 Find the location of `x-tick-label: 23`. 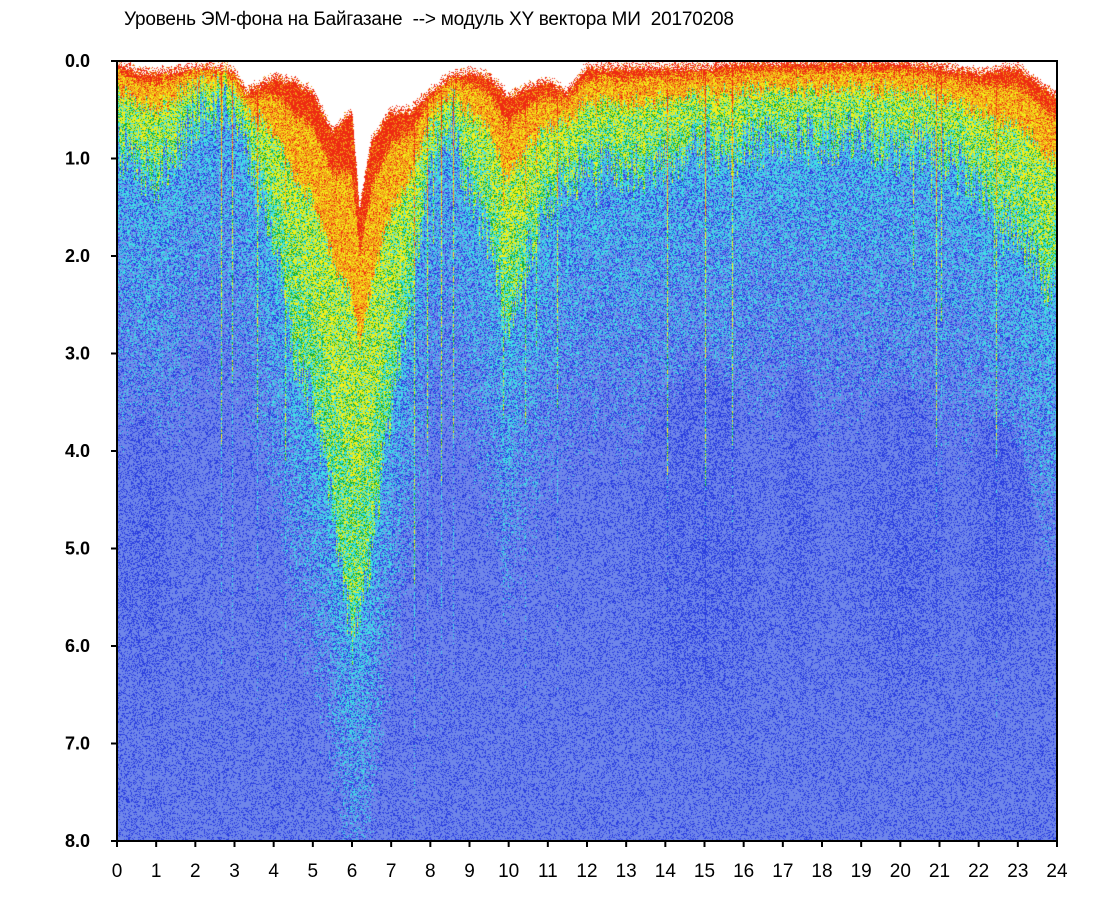

x-tick-label: 23 is located at coordinates (1017, 871).